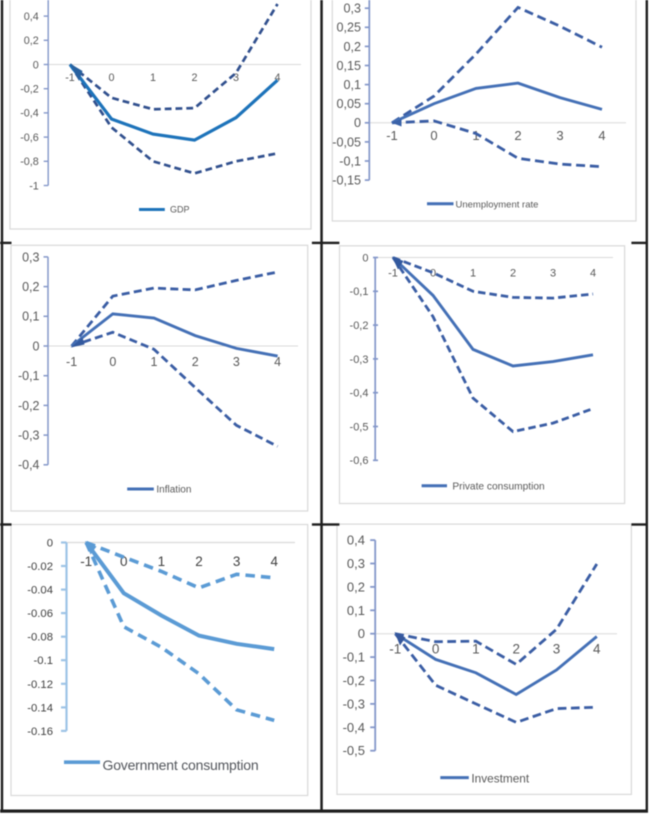 This screenshot has width=663, height=824. What do you see at coordinates (500, 779) in the screenshot?
I see `svg-text: Investment` at bounding box center [500, 779].